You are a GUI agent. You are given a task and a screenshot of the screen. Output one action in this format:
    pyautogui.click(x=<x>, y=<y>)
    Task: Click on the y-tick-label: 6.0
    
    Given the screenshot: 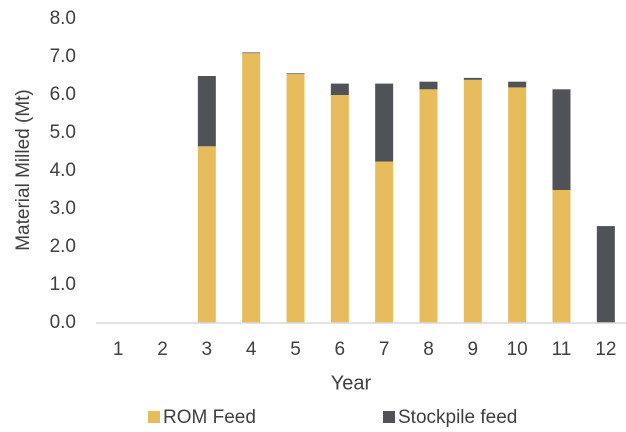 What is the action you would take?
    pyautogui.click(x=63, y=94)
    